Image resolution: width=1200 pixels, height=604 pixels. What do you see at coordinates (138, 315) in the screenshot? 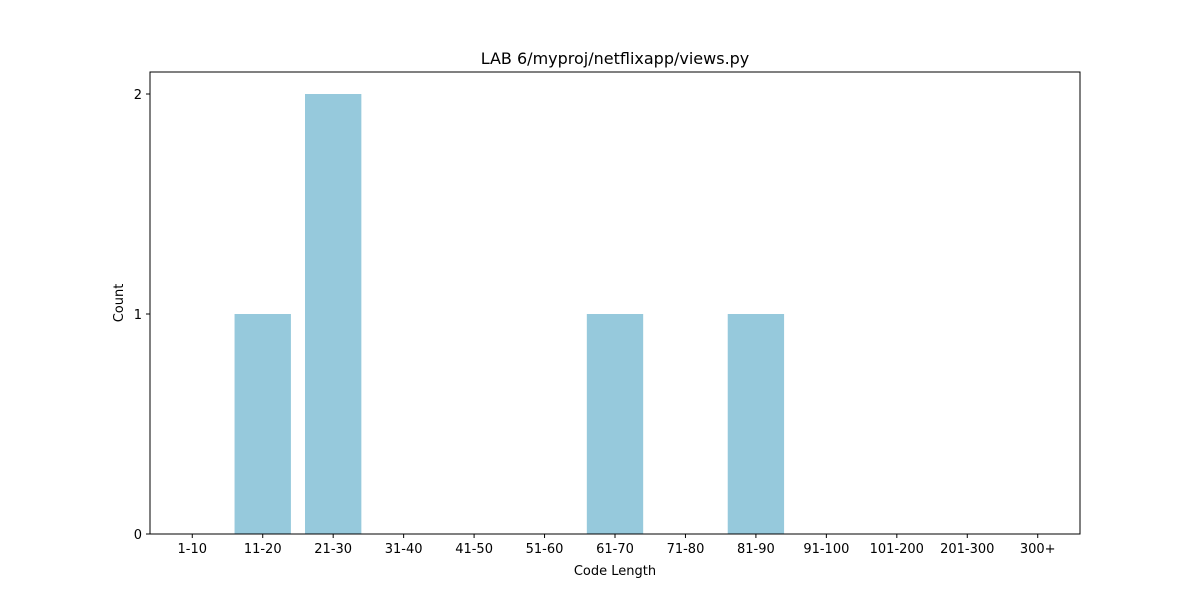
I see `y-tick-label: 1` at bounding box center [138, 315].